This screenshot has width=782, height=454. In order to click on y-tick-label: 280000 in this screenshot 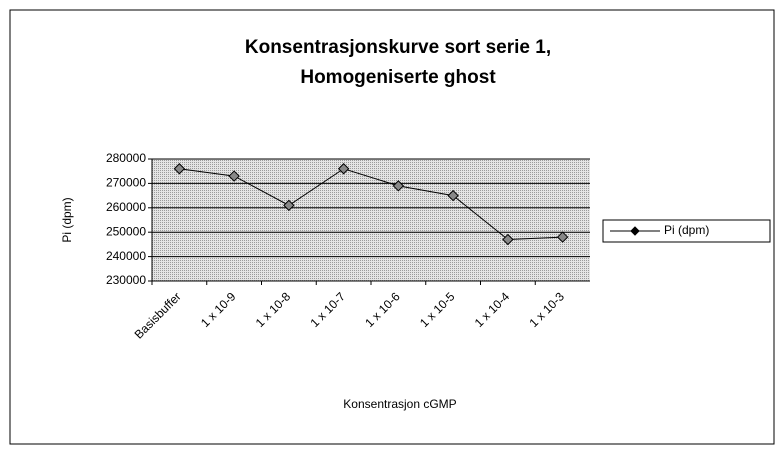, I will do `click(126, 158)`.